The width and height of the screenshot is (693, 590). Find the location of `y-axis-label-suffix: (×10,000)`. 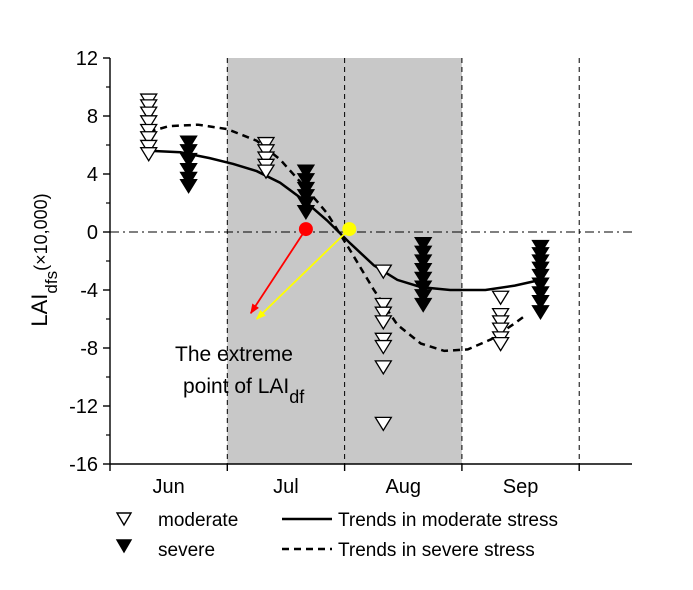

y-axis-label-suffix: (×10,000) is located at coordinates (41, 232).